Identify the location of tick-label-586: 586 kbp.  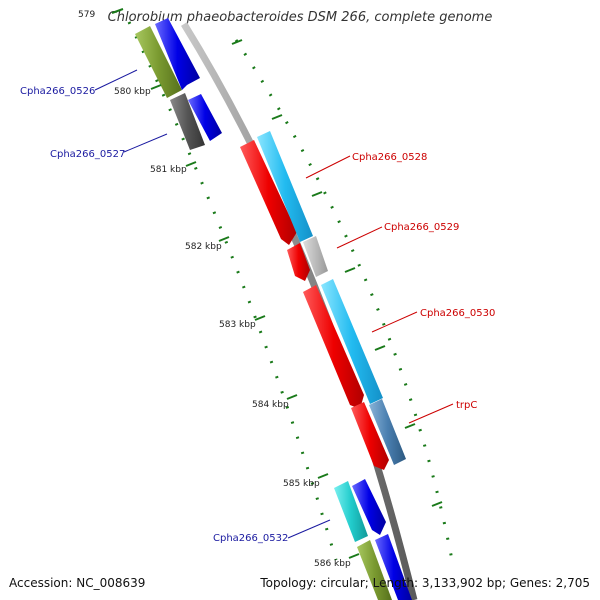
(332, 564).